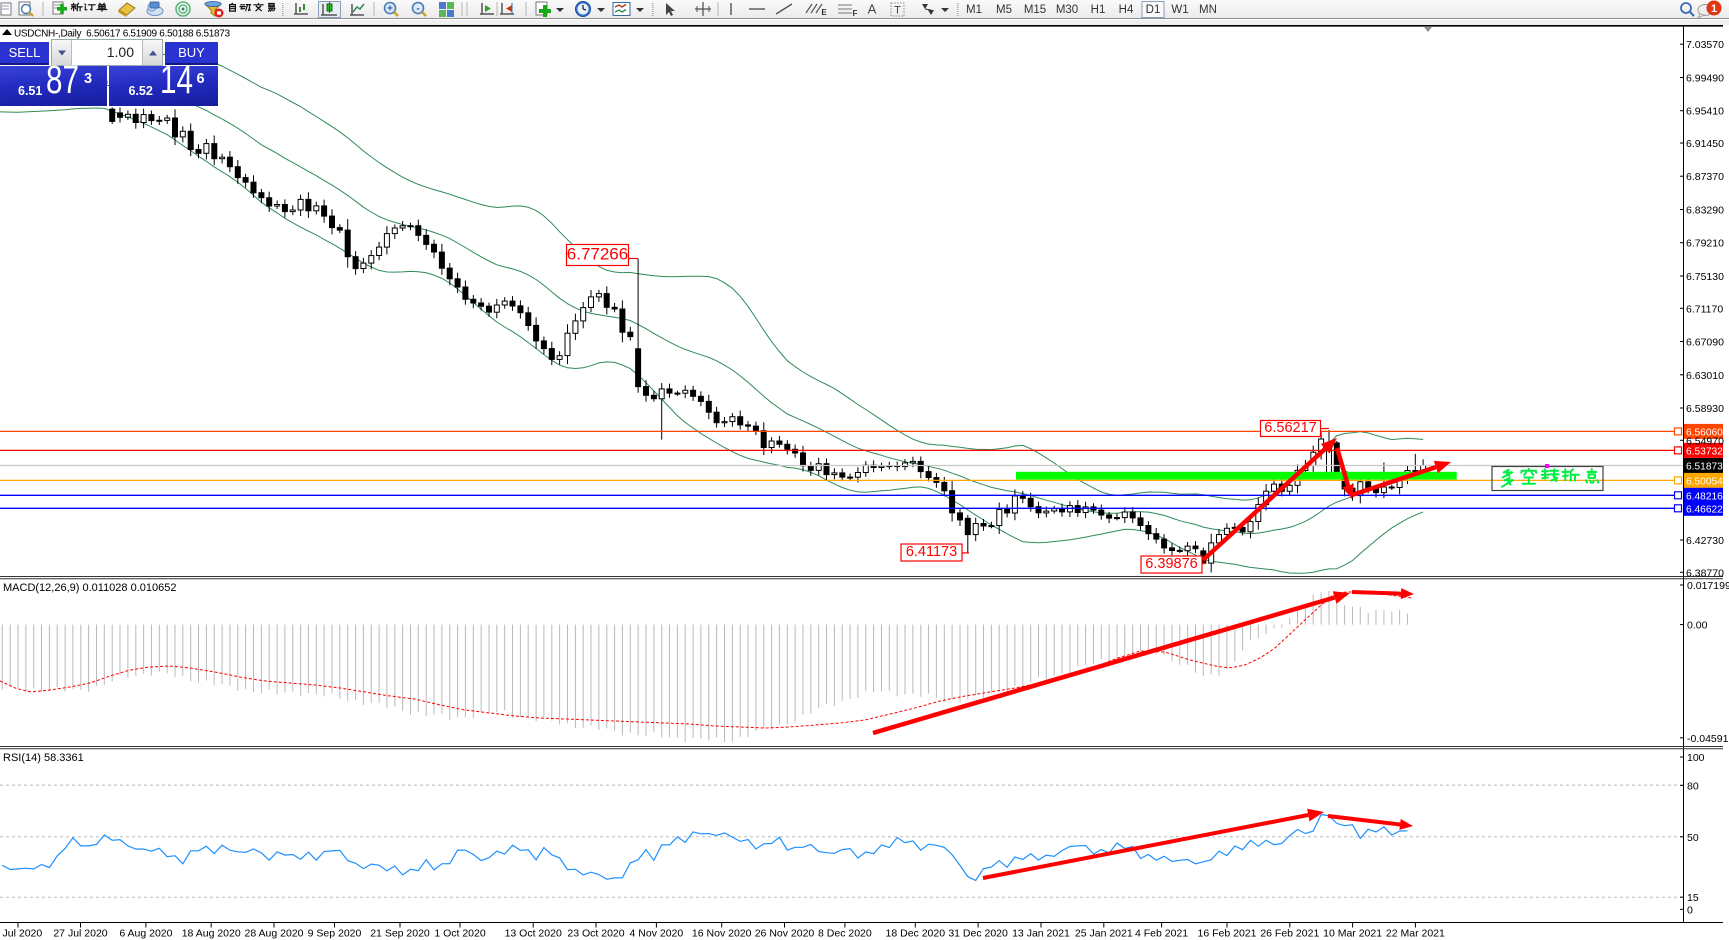  What do you see at coordinates (1704, 509) in the screenshot?
I see `svg-text: 6.46622` at bounding box center [1704, 509].